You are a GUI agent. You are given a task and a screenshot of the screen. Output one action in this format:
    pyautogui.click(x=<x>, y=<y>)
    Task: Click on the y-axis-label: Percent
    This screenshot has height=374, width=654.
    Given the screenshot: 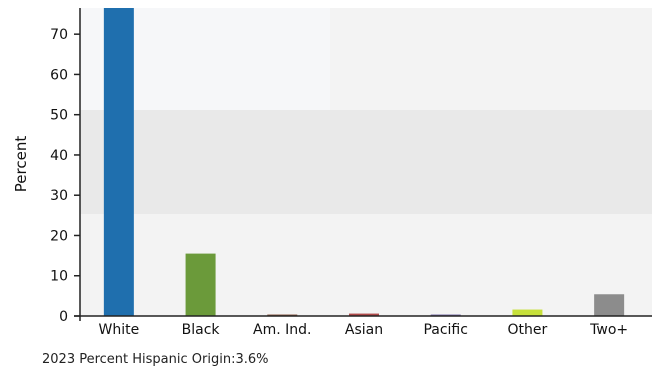 What is the action you would take?
    pyautogui.click(x=21, y=164)
    